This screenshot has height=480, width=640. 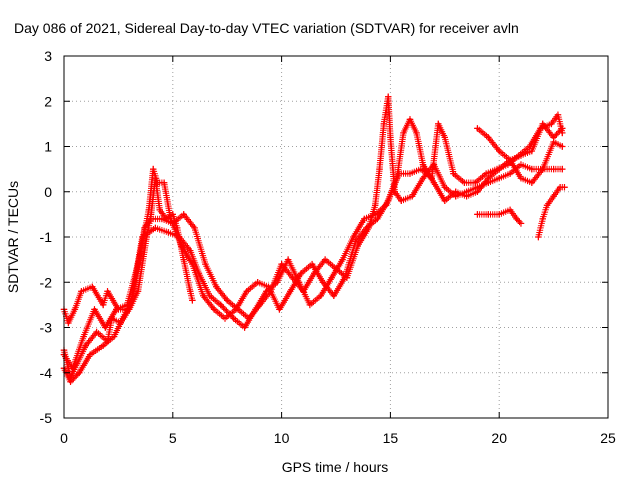 I want to click on x-axis-label: GPS time / hours, so click(x=335, y=467).